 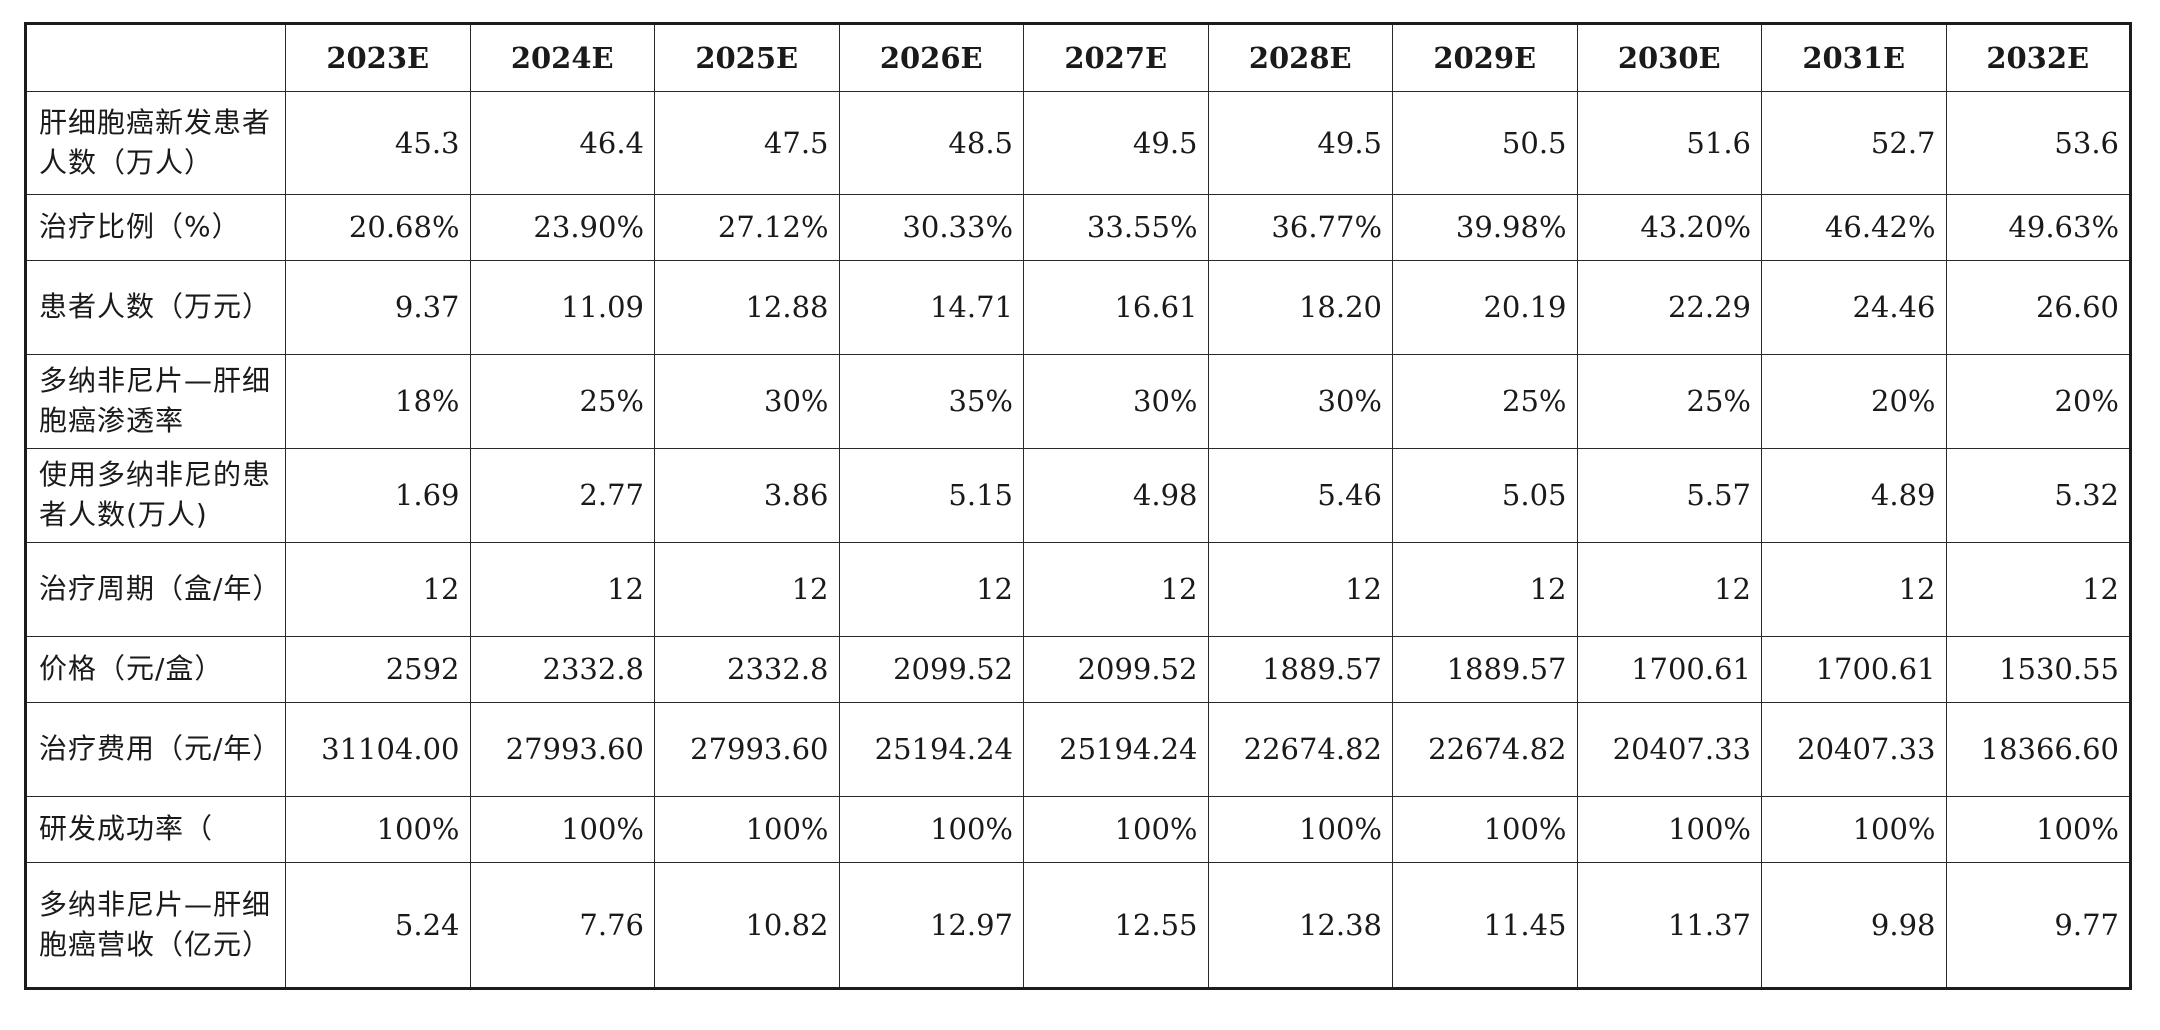 I want to click on cell-donafenib-patients: 5.46, so click(x=1300, y=495).